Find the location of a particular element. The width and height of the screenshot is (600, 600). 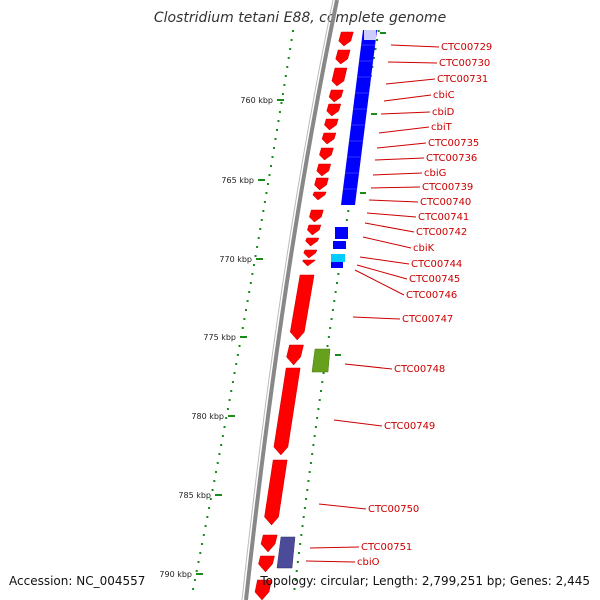

gene-label-ctc00746: CTC00746 is located at coordinates (431, 295).